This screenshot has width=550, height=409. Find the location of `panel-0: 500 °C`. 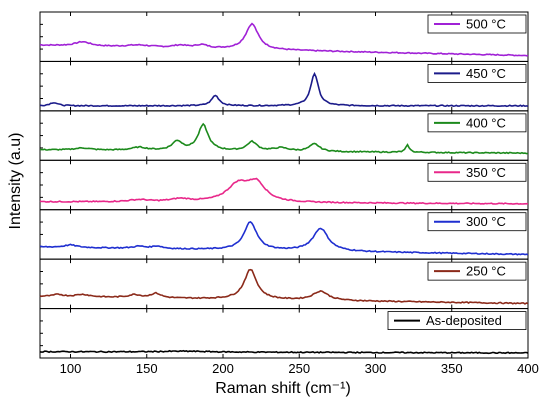

panel-0: 500 °C is located at coordinates (284, 36).